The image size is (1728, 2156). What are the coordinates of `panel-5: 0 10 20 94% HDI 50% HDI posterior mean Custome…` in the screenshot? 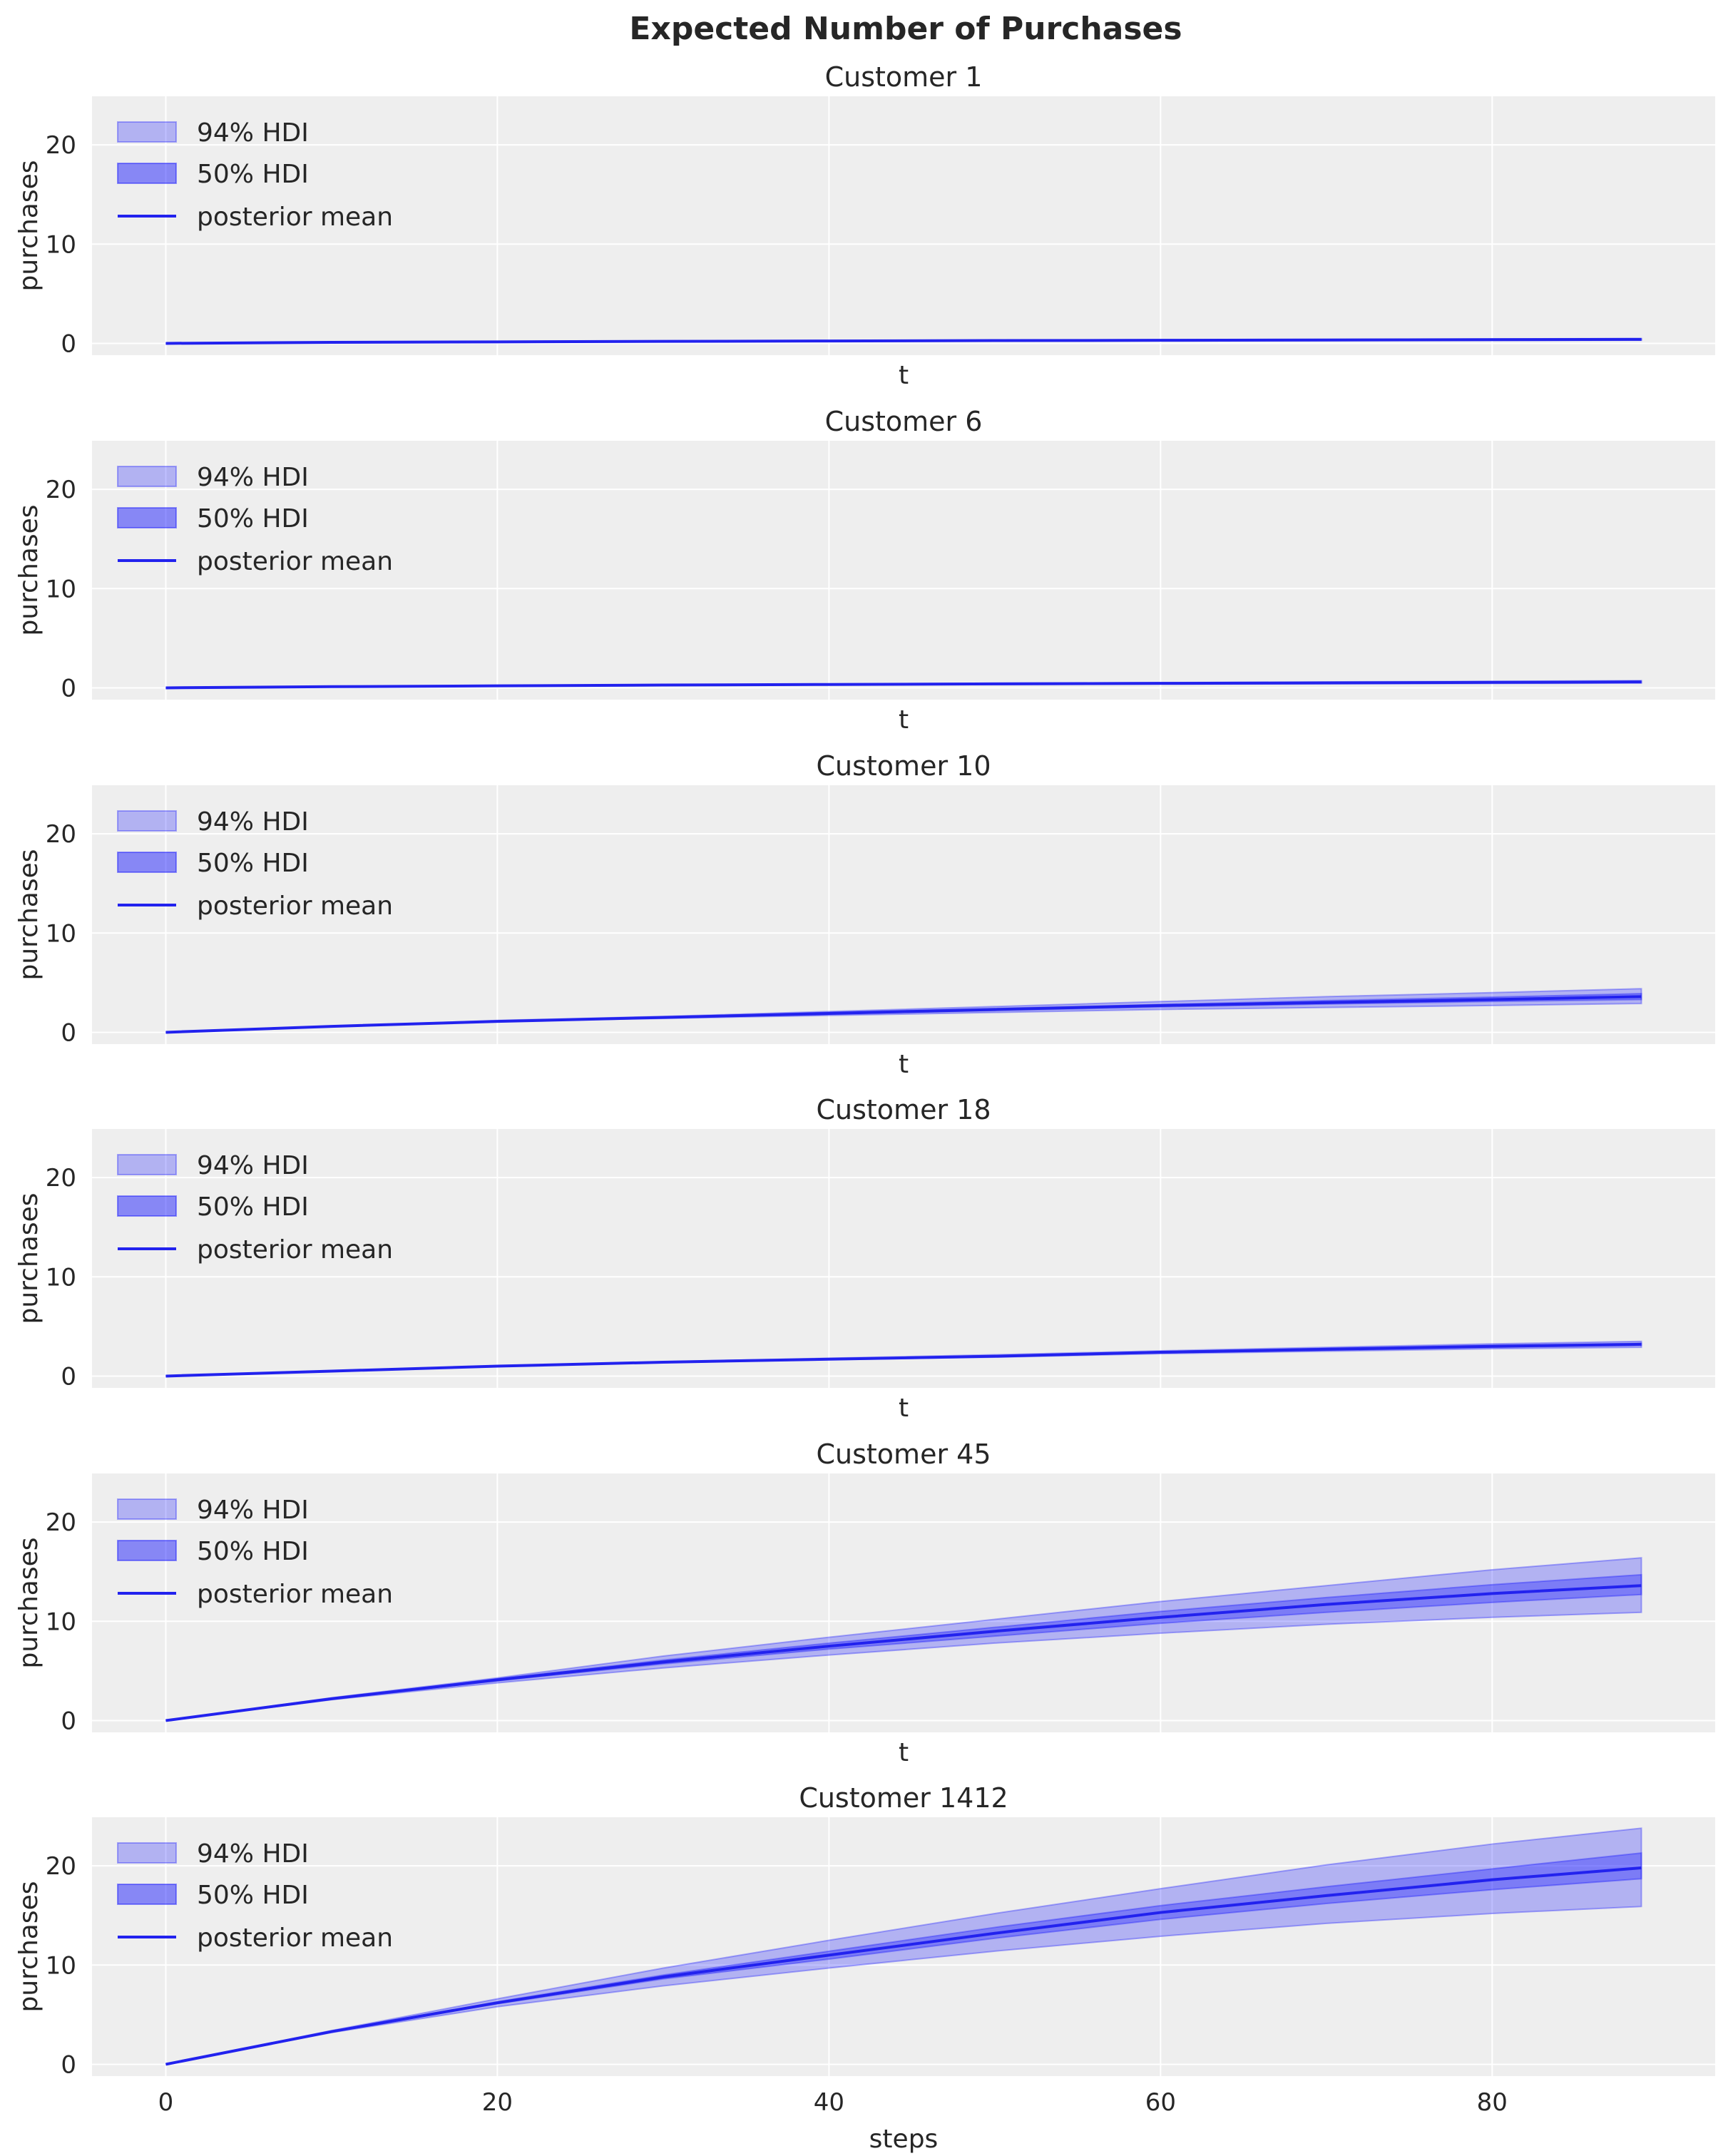 It's located at (864, 1603).